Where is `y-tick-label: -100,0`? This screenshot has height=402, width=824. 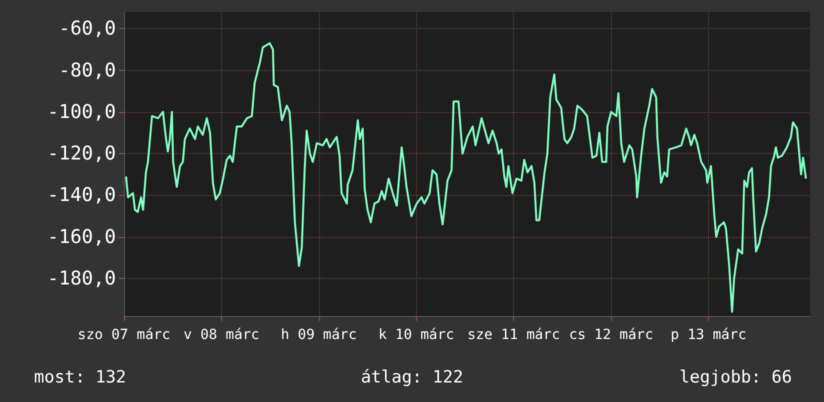 y-tick-label: -100,0 is located at coordinates (81, 111).